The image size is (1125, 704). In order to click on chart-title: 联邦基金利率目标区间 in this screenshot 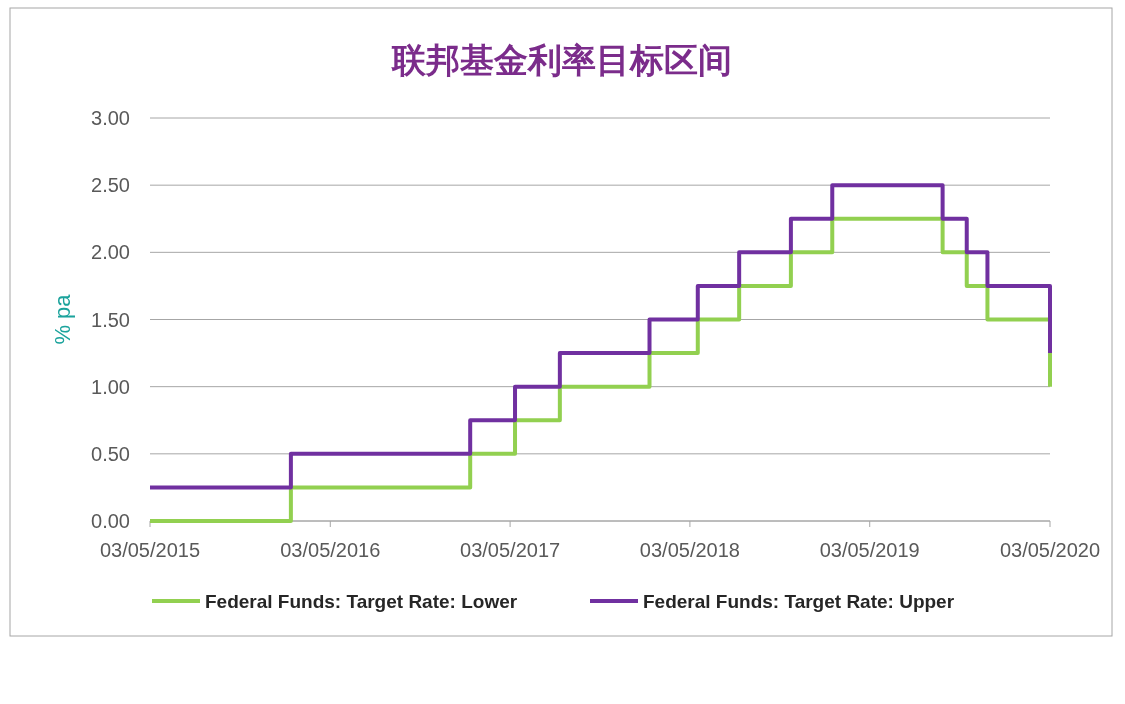, I will do `click(561, 60)`.